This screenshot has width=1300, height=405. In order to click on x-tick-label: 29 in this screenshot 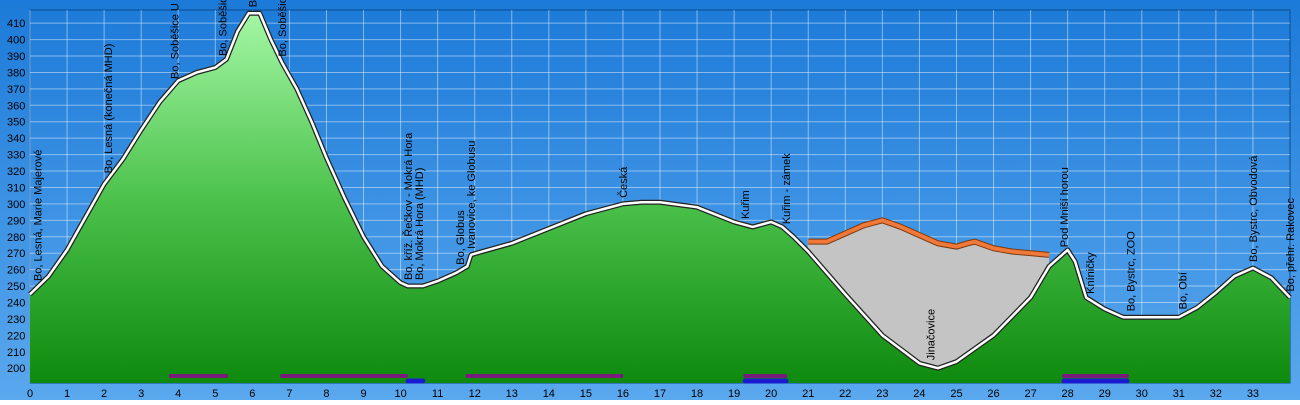, I will do `click(1105, 394)`.